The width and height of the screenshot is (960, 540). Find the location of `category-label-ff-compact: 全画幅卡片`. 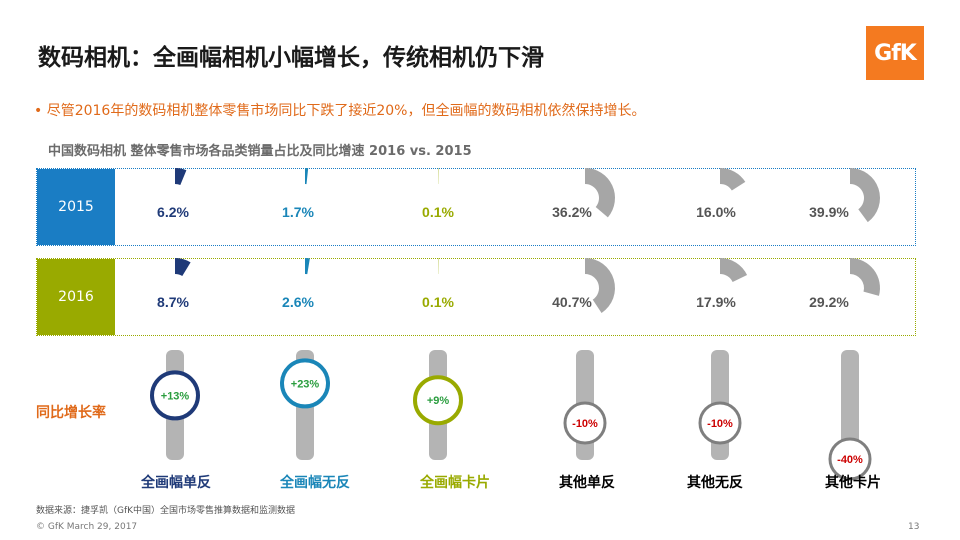

category-label-ff-compact: 全画幅卡片 is located at coordinates (455, 483).